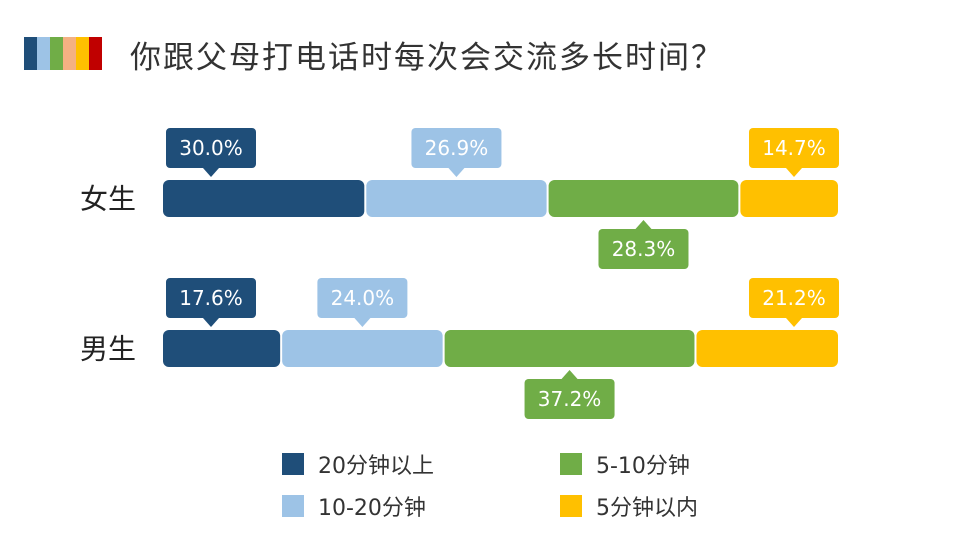  I want to click on data-label: 37.2%, so click(570, 399).